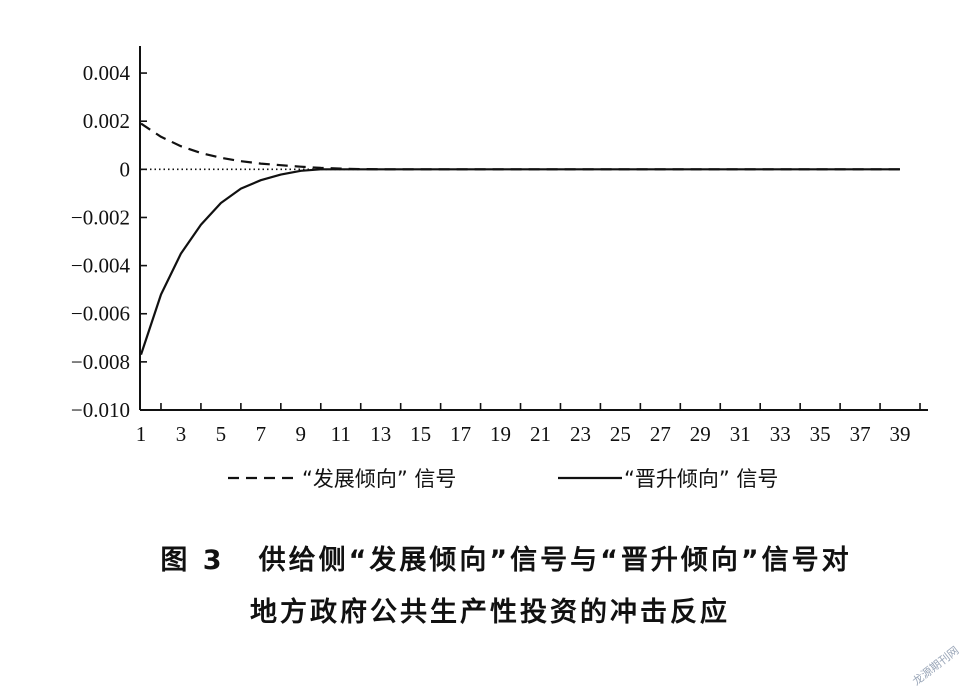  What do you see at coordinates (181, 434) in the screenshot?
I see `x-tick-label: 3` at bounding box center [181, 434].